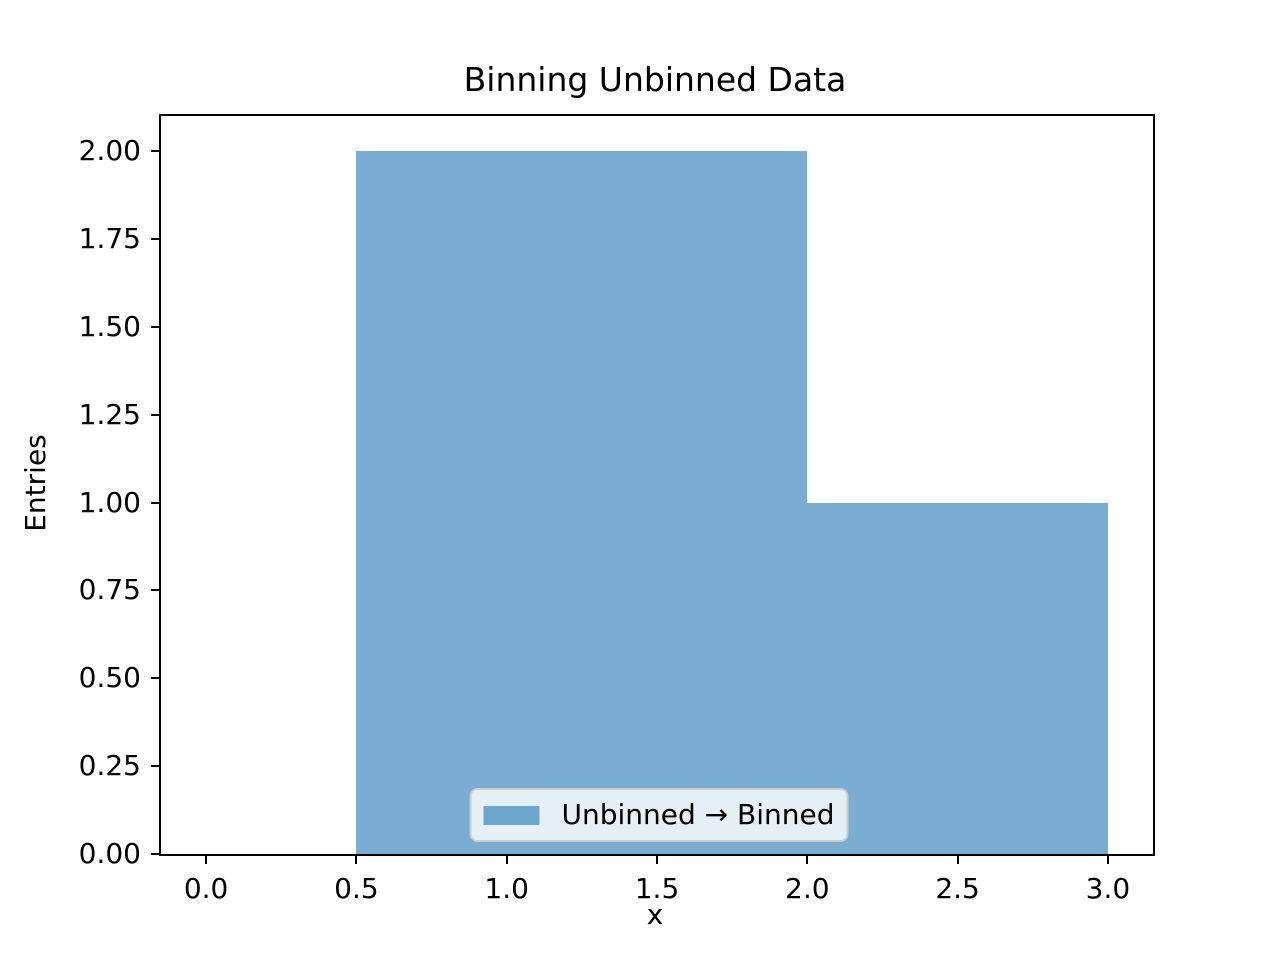 The image size is (1280, 960). What do you see at coordinates (109, 238) in the screenshot?
I see `y-tick-label: 1.75` at bounding box center [109, 238].